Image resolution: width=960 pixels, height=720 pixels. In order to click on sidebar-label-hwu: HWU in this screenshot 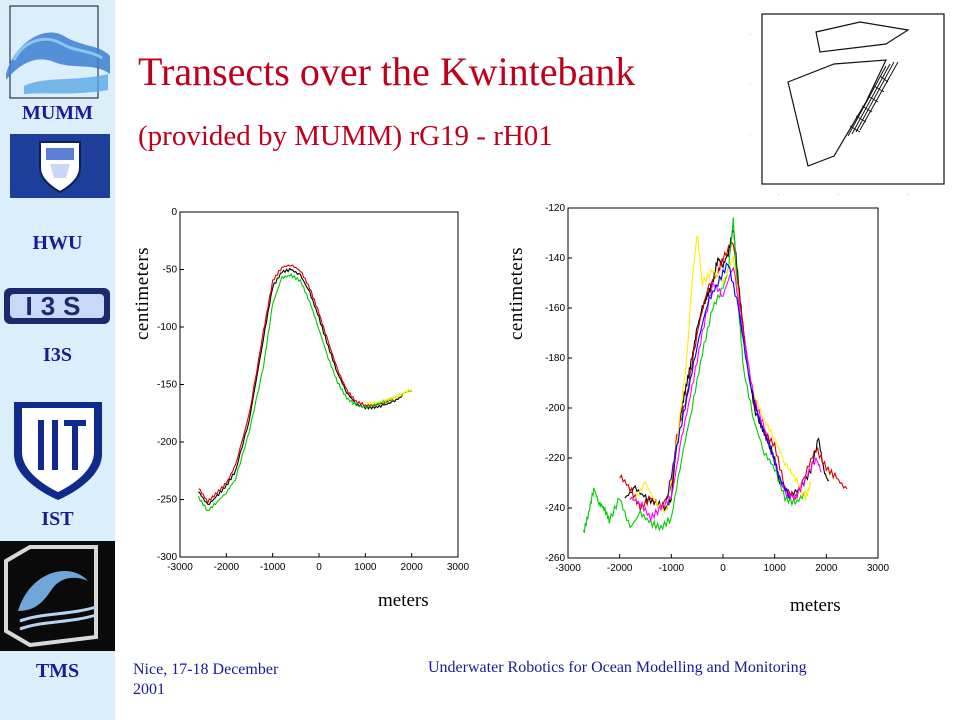, I will do `click(57, 243)`.